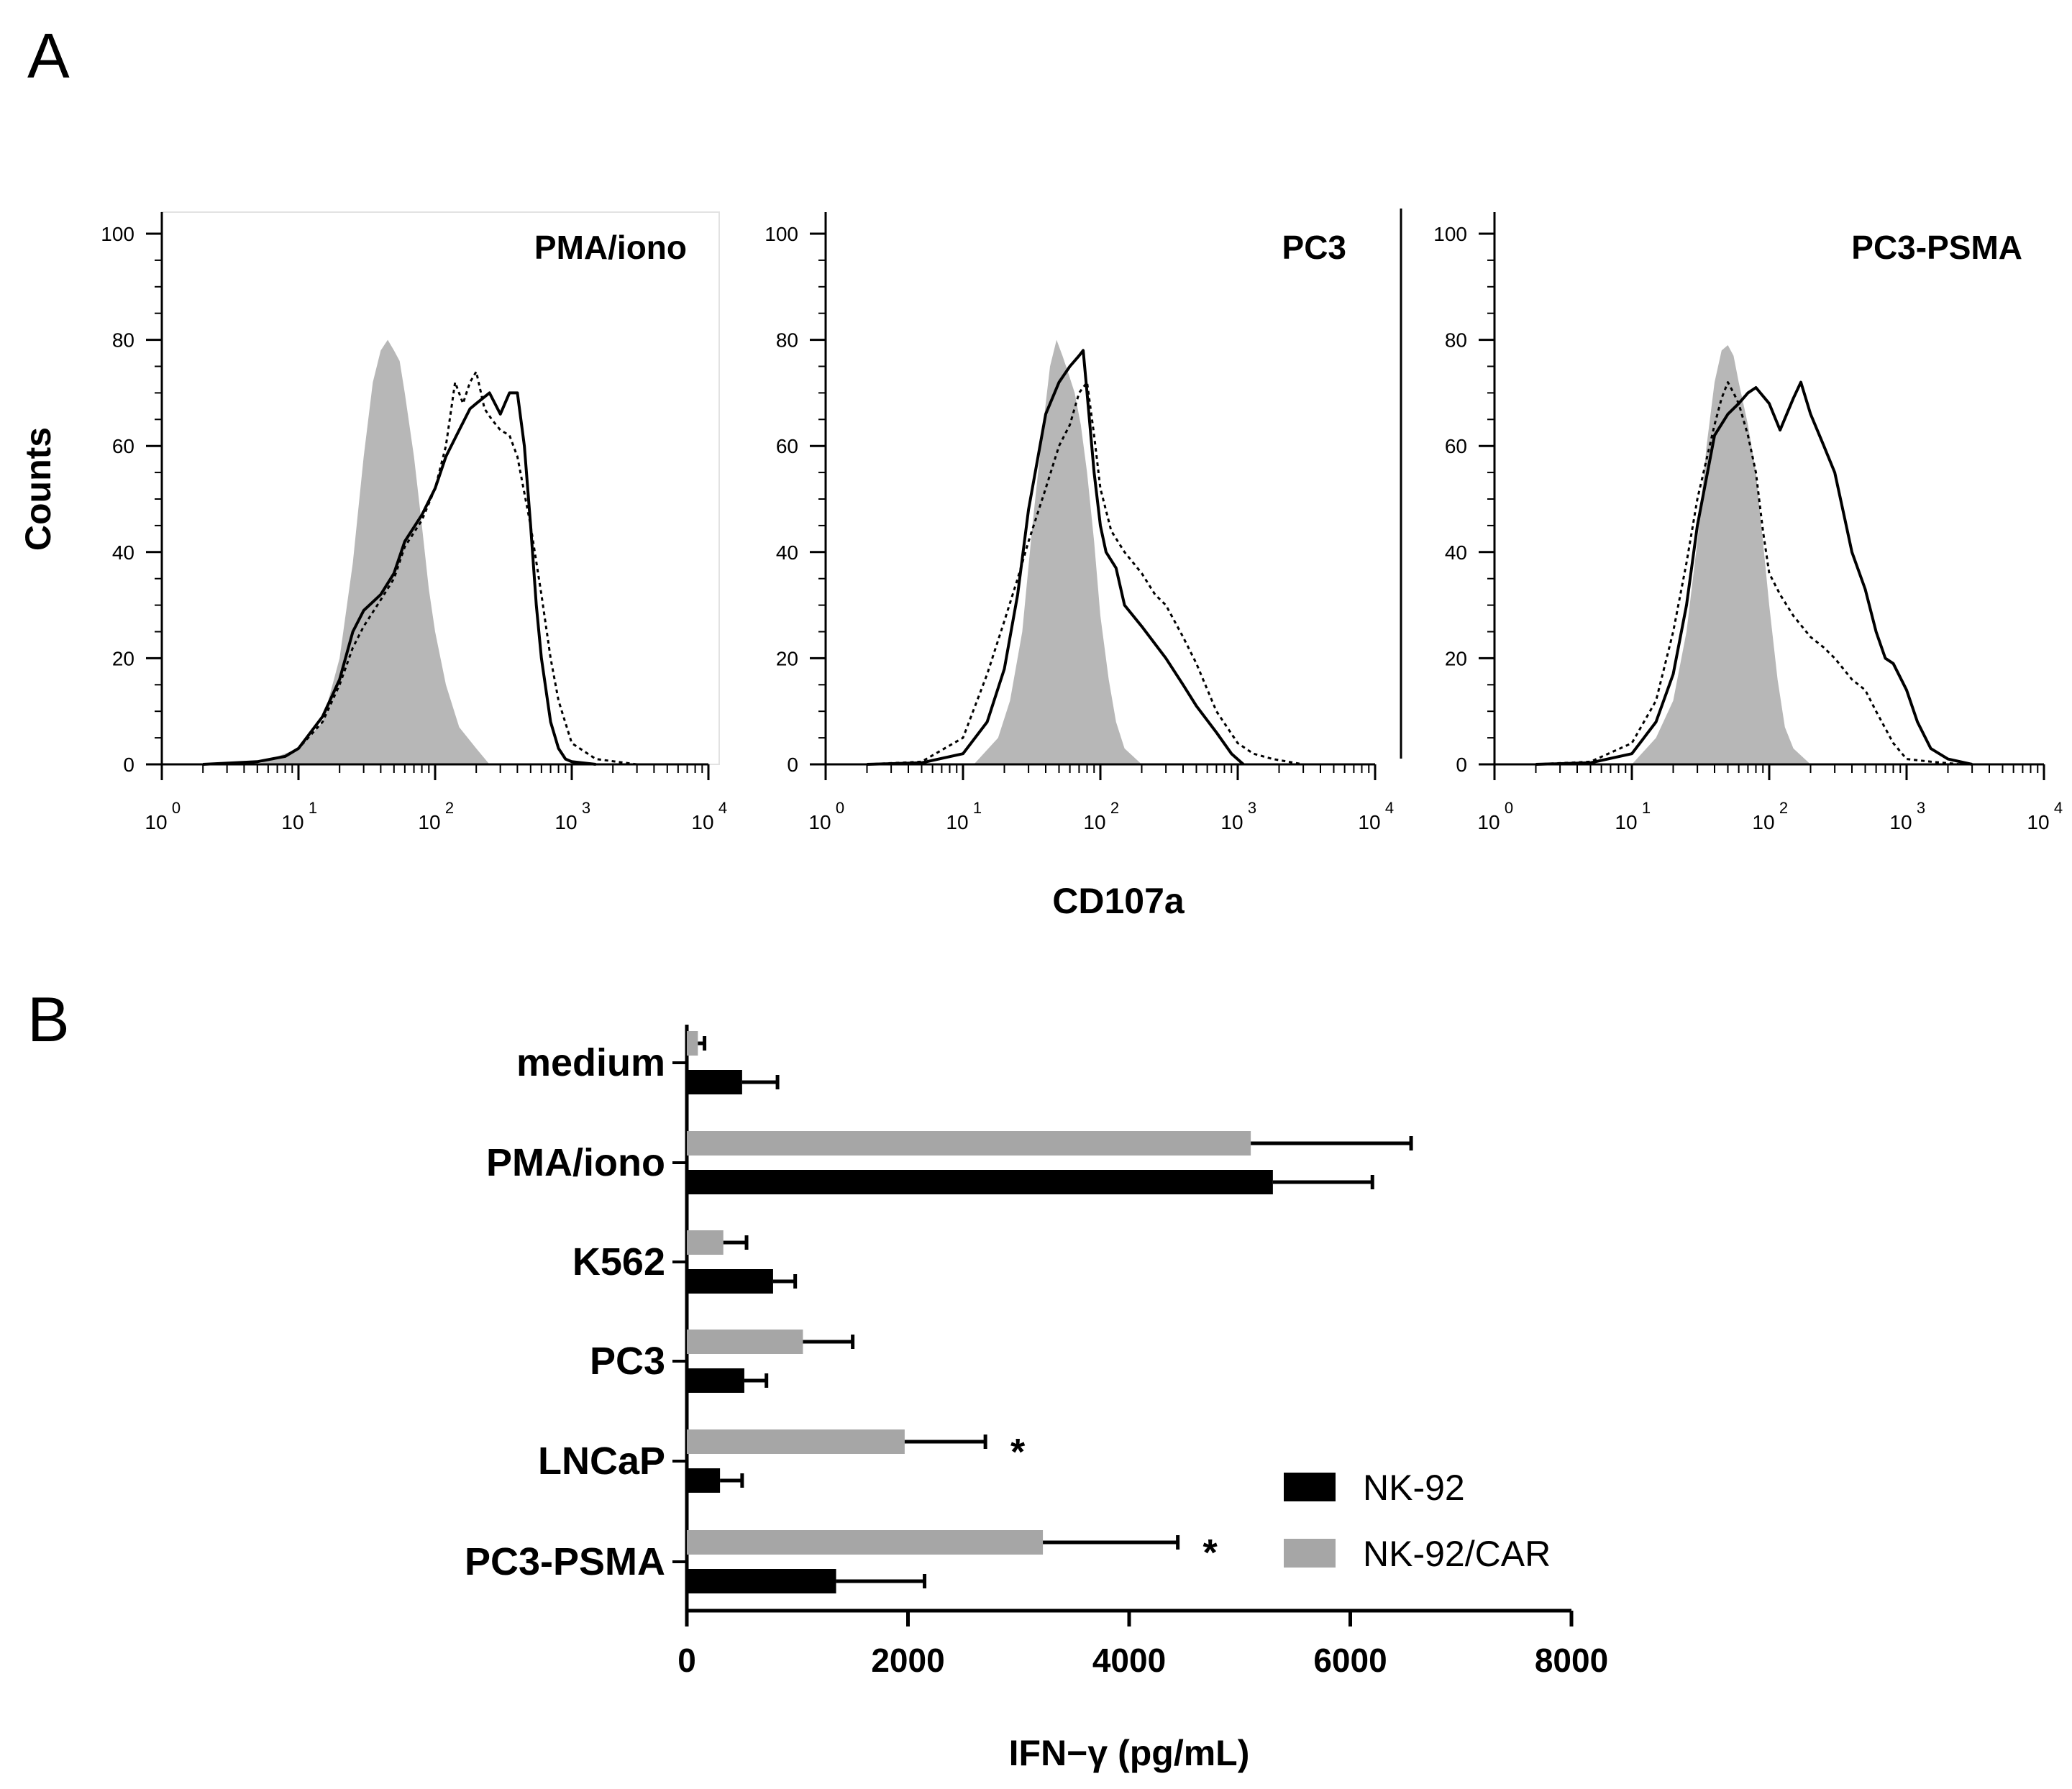 The height and width of the screenshot is (1789, 2072). What do you see at coordinates (565, 1561) in the screenshot?
I see `category-label: PC3-PSMA` at bounding box center [565, 1561].